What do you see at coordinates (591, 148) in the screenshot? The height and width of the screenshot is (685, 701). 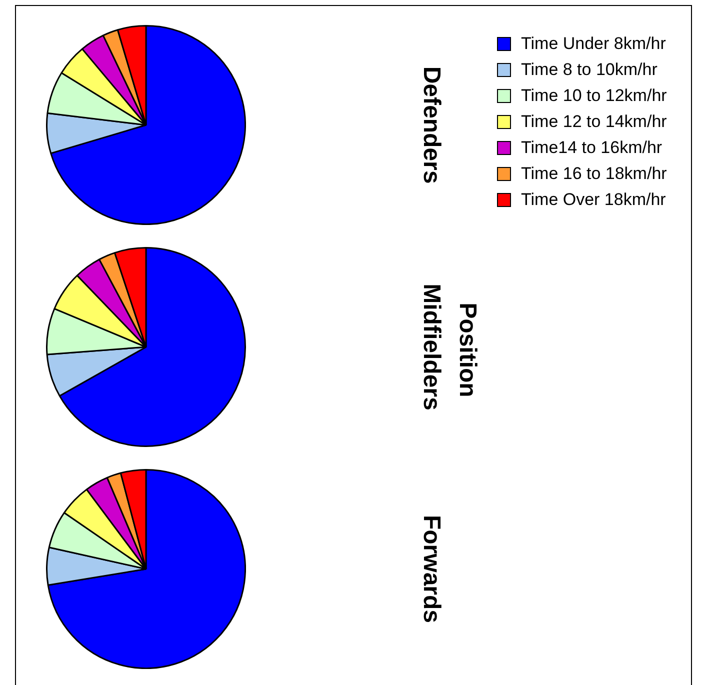 I see `legend-label: Time14 to 16km/hr` at bounding box center [591, 148].